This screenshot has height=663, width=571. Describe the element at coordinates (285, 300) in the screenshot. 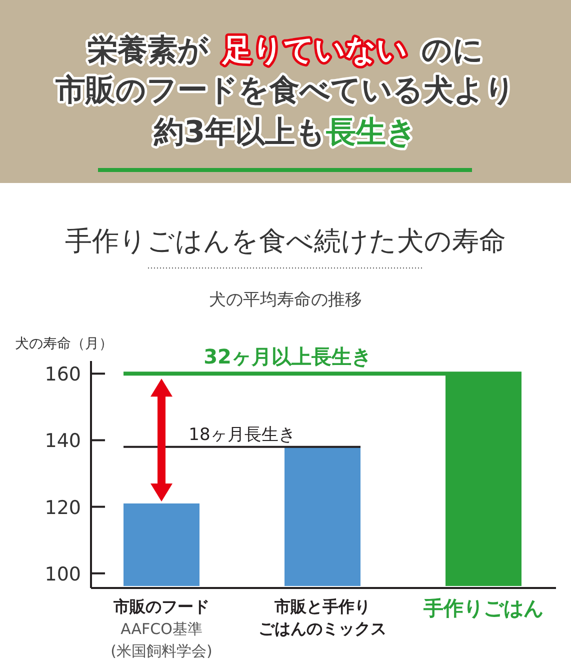

I see `text: 犬の平均寿命の推移` at that location.